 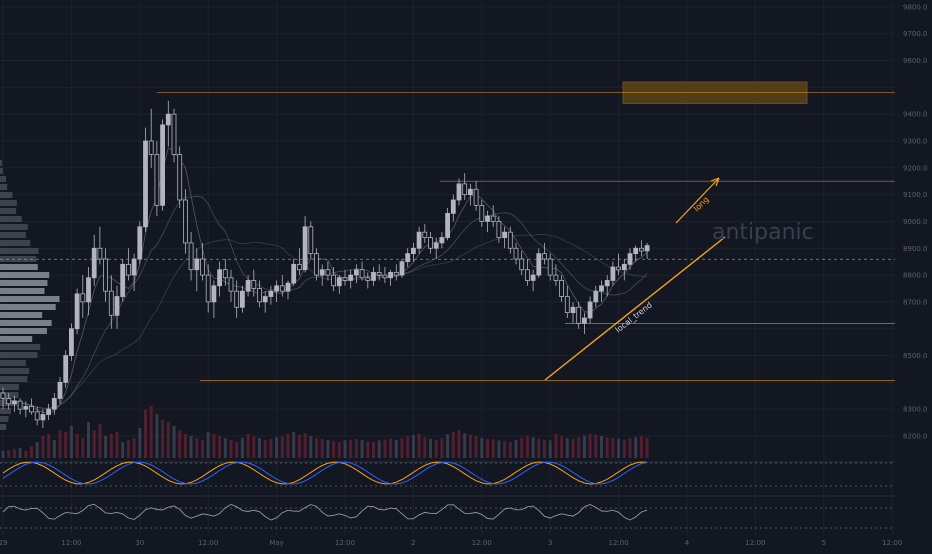 What do you see at coordinates (915, 195) in the screenshot?
I see `price-tick-label: 9100.0` at bounding box center [915, 195].